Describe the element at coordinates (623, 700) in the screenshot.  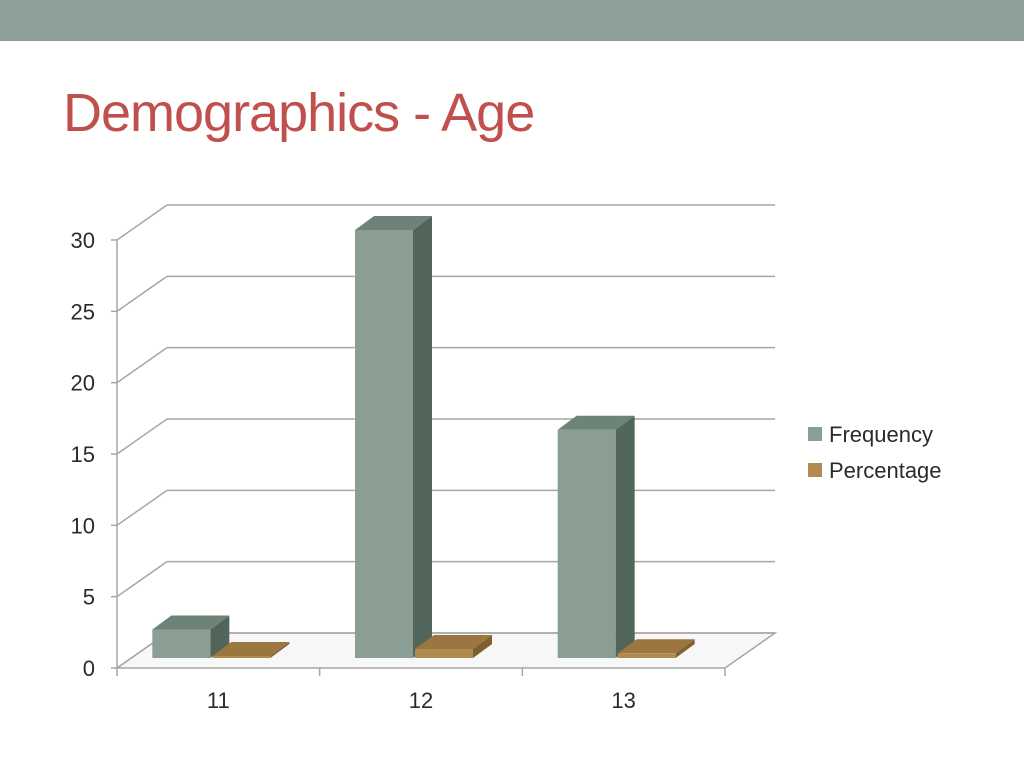
I see `x-tick-label: 13` at that location.